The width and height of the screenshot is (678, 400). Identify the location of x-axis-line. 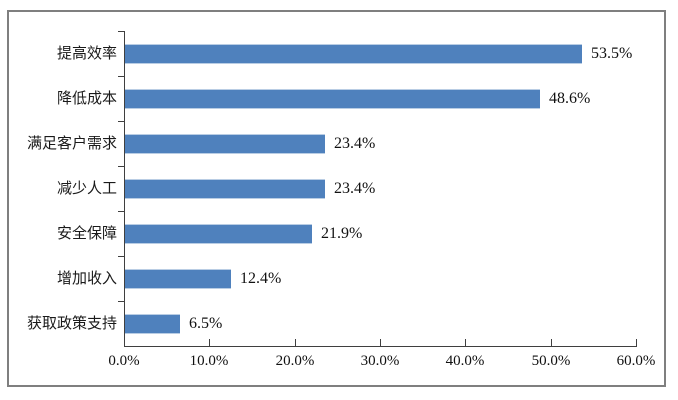
(380, 346).